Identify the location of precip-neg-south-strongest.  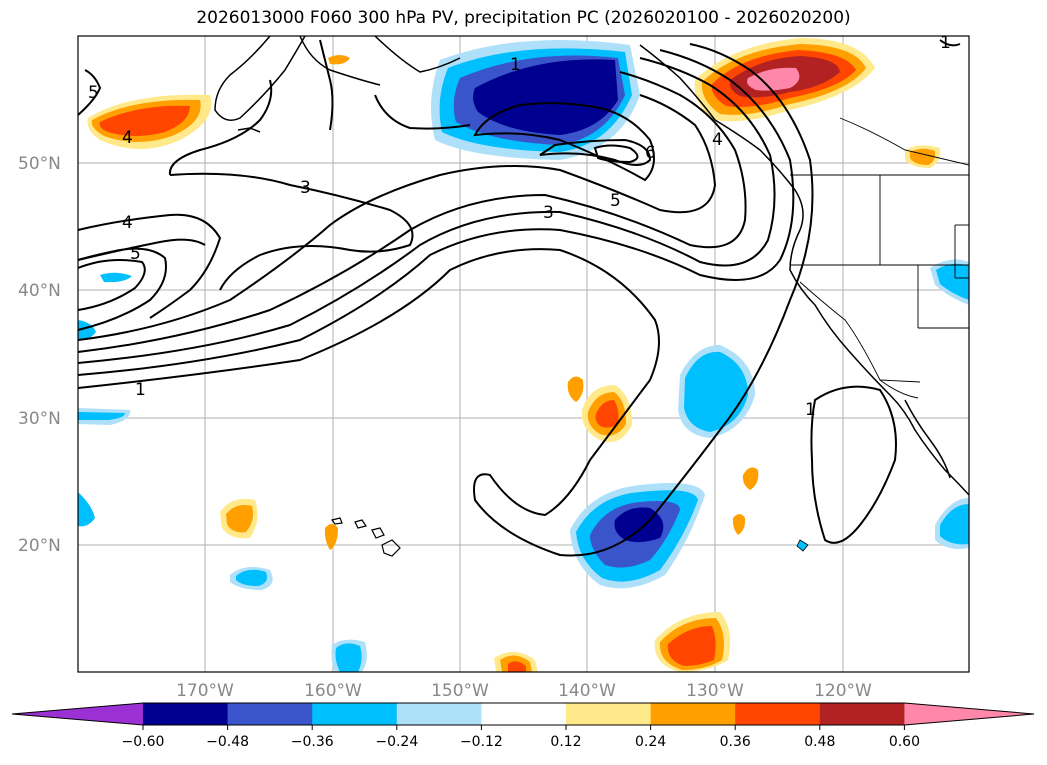
(639, 525).